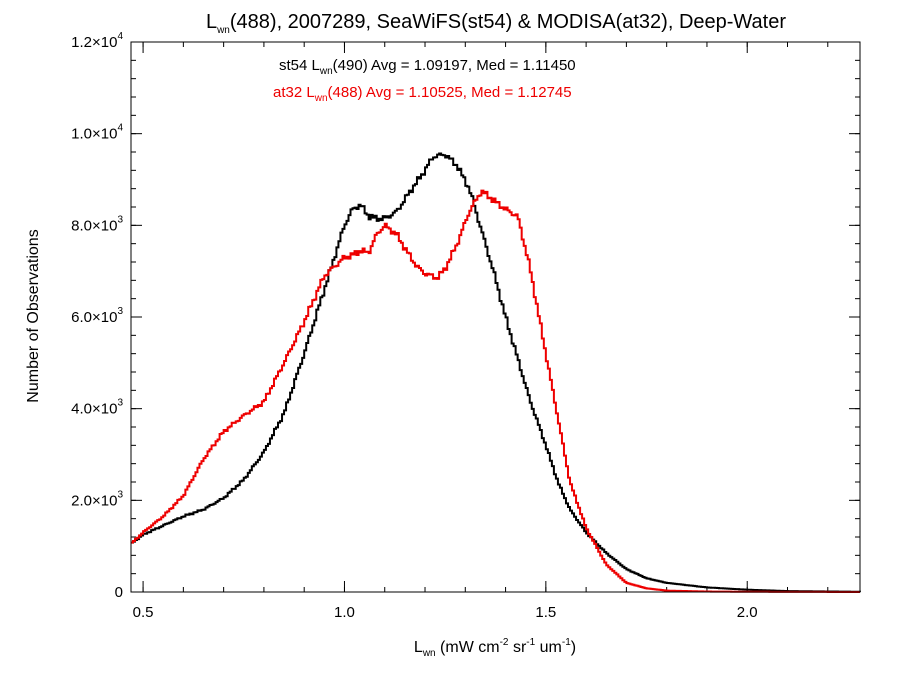 This screenshot has width=900, height=675. What do you see at coordinates (119, 592) in the screenshot?
I see `y-tick-label: 0` at bounding box center [119, 592].